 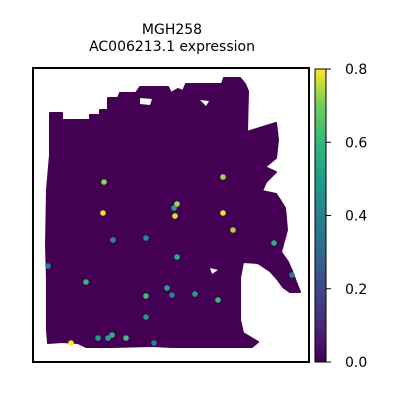 I want to click on chart-title-line1: MGH258, so click(x=172, y=30).